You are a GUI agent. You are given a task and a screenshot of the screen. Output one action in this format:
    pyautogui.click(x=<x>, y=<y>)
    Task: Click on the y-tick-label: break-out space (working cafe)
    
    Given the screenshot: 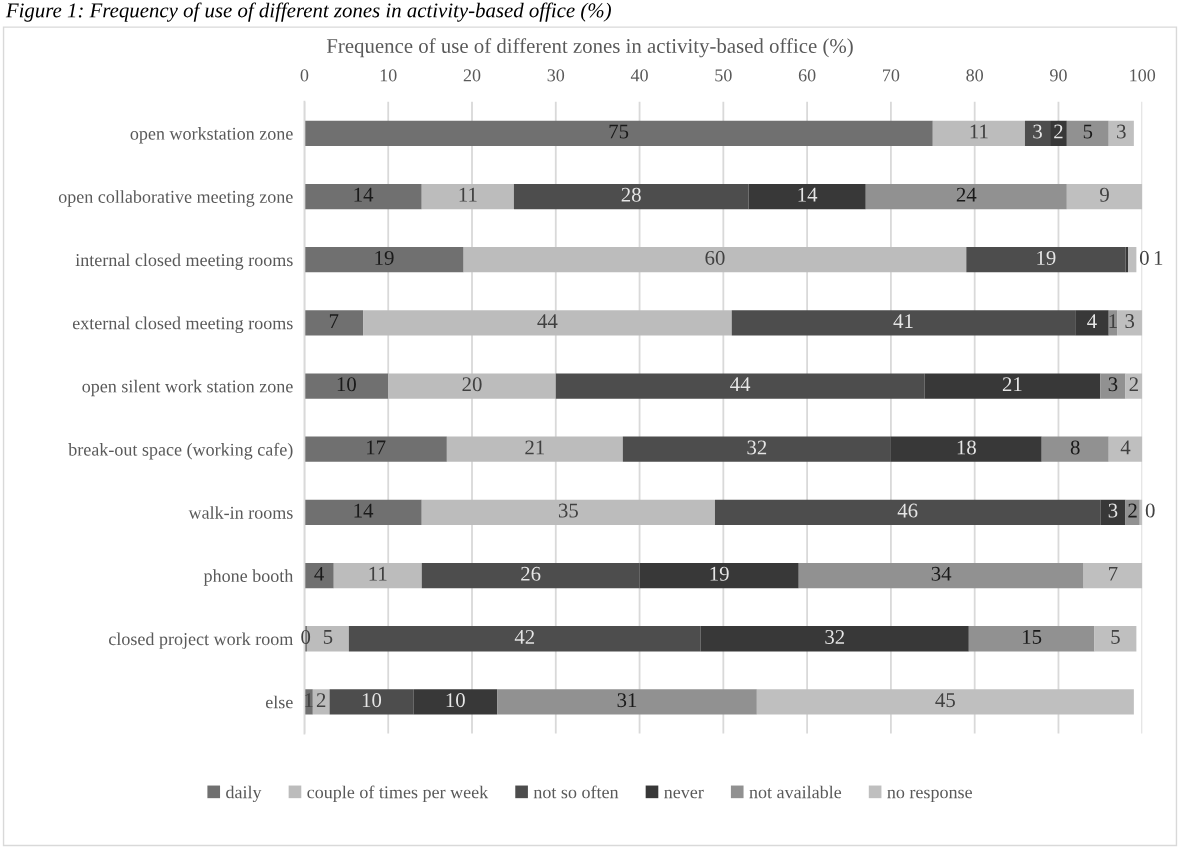 What is the action you would take?
    pyautogui.click(x=180, y=451)
    